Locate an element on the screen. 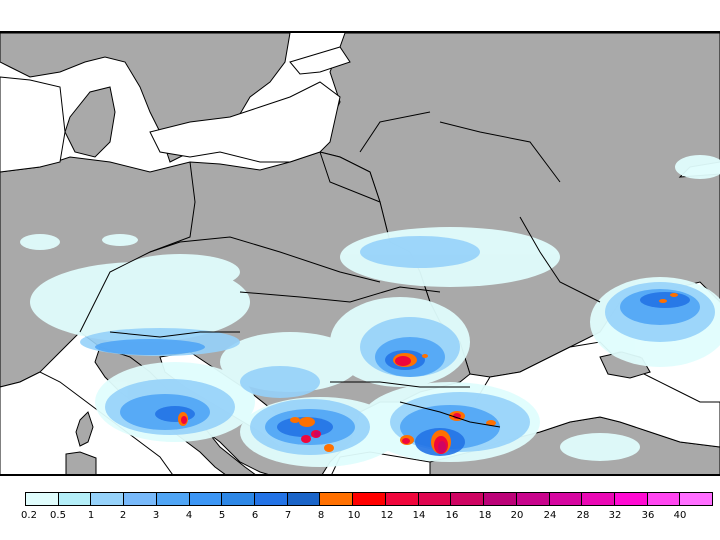 Image resolution: width=720 pixels, height=540 pixels. legend-label: 4 is located at coordinates (189, 515).